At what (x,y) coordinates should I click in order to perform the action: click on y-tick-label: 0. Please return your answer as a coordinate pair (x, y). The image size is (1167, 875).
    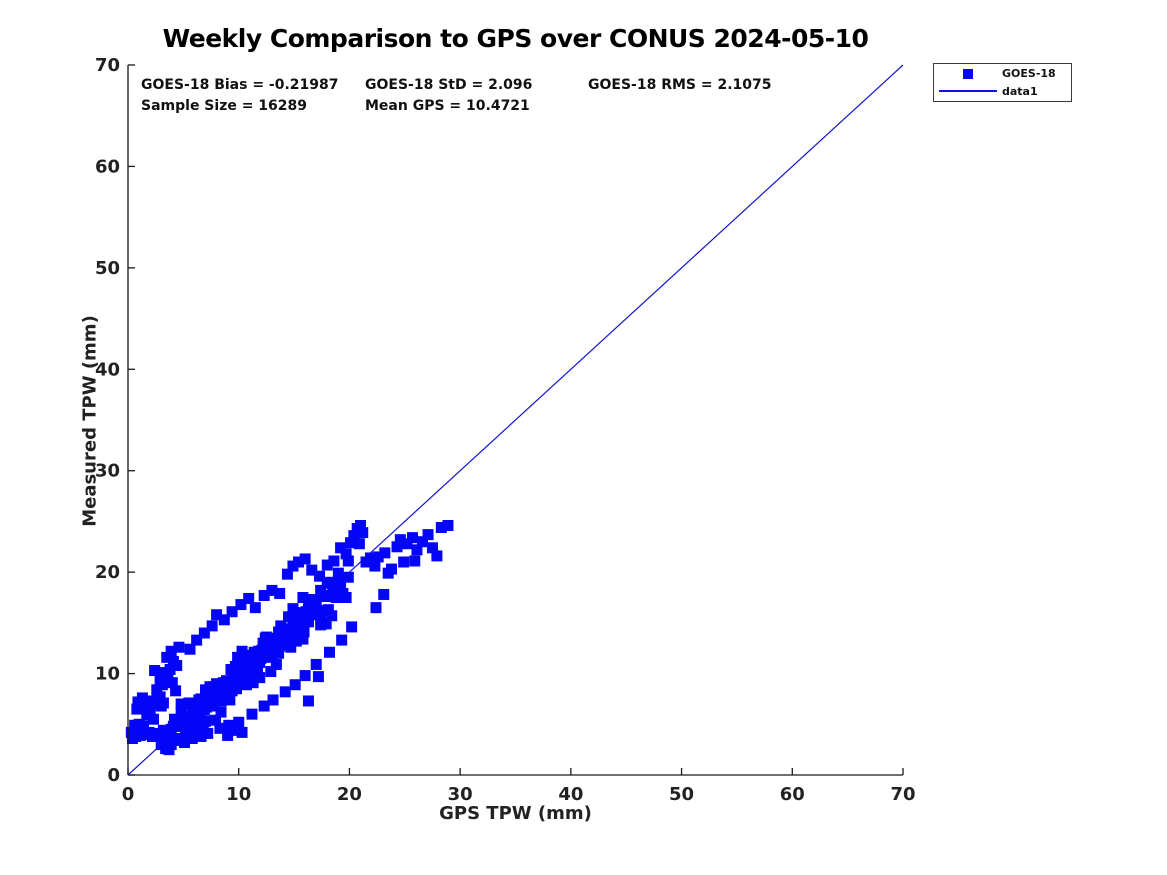
    Looking at the image, I should click on (113, 775).